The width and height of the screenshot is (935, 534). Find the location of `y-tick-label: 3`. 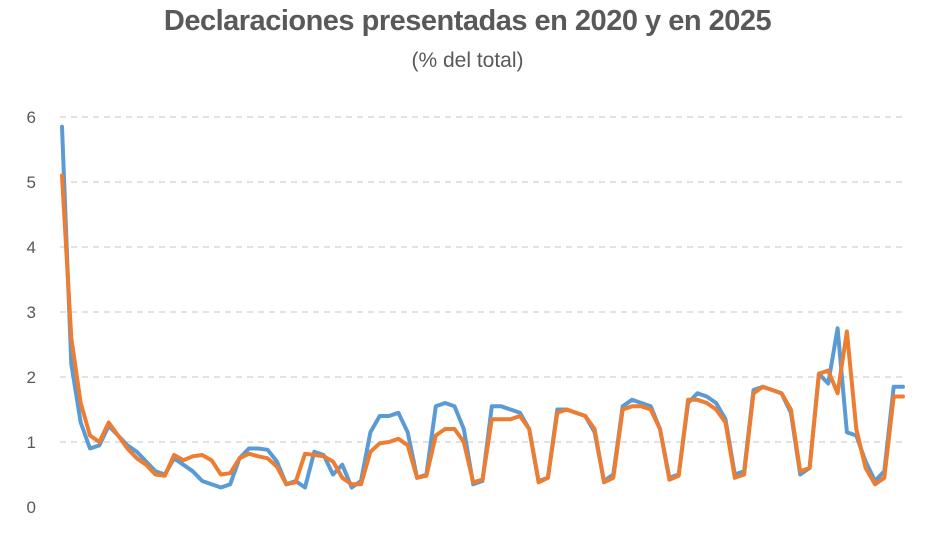

y-tick-label: 3 is located at coordinates (31, 312).